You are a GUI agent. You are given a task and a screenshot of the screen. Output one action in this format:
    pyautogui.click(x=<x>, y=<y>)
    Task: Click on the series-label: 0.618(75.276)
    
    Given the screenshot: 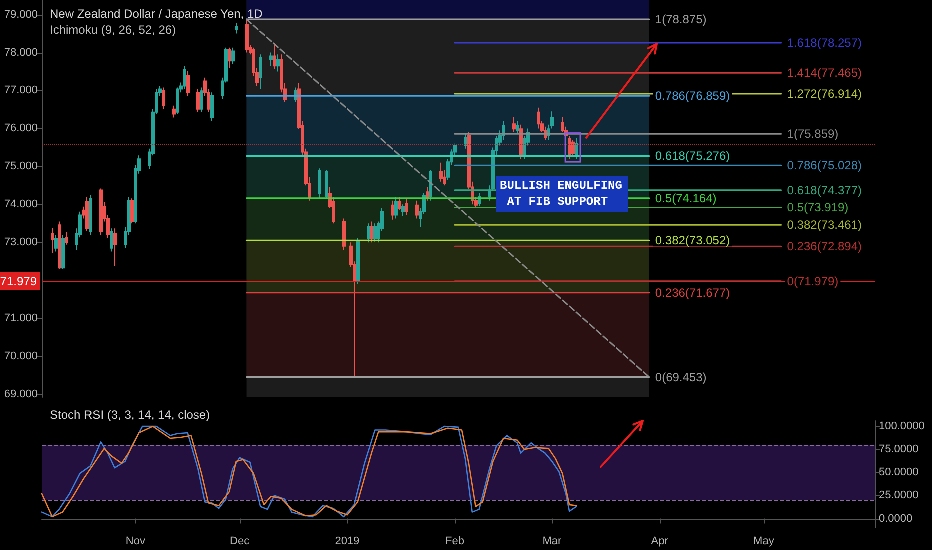 What is the action you would take?
    pyautogui.click(x=692, y=156)
    